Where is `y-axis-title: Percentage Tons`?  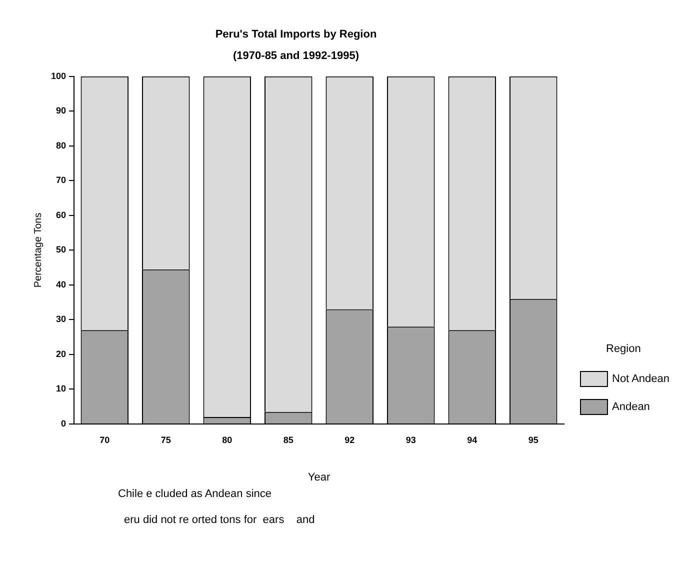 y-axis-title: Percentage Tons is located at coordinates (38, 250).